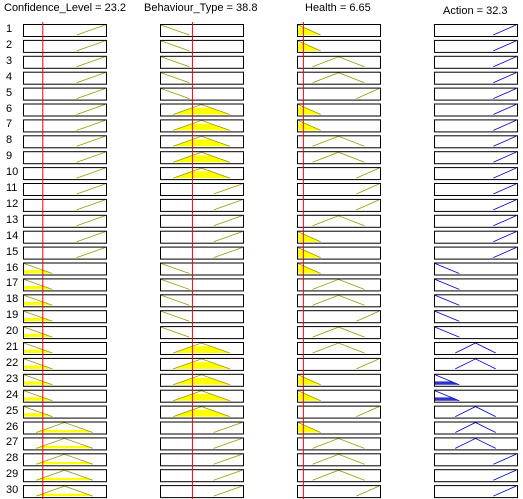 This screenshot has width=523, height=499. I want to click on rule-14-confidence_level-cell, so click(65, 237).